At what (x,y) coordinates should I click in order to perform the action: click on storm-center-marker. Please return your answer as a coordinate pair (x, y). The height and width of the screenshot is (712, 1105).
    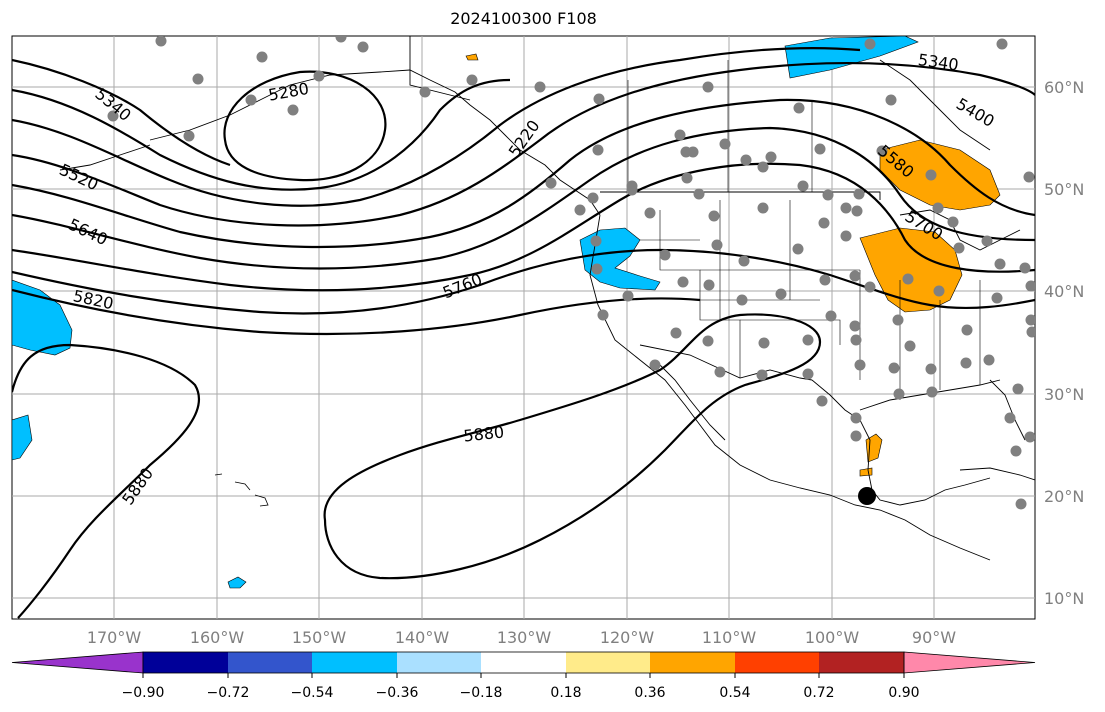
    Looking at the image, I should click on (867, 496).